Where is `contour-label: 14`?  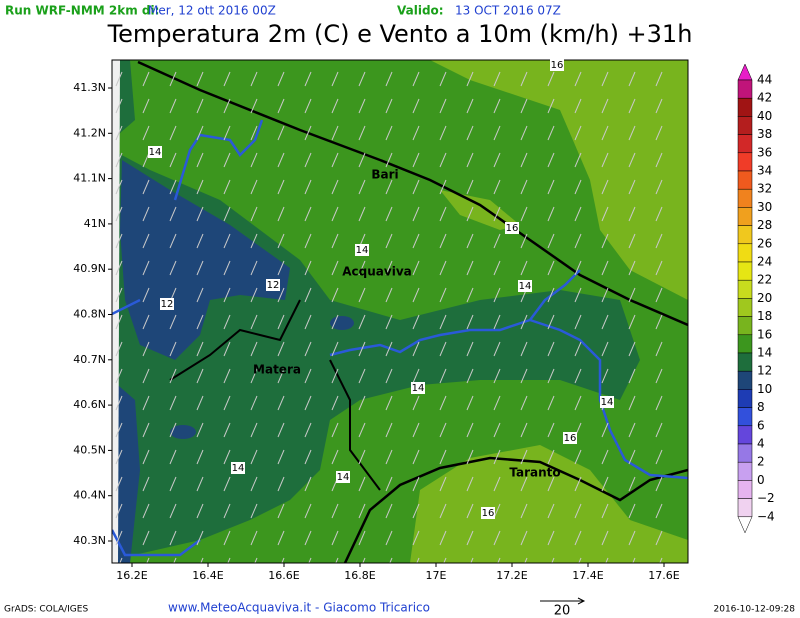
contour-label: 14 is located at coordinates (343, 477).